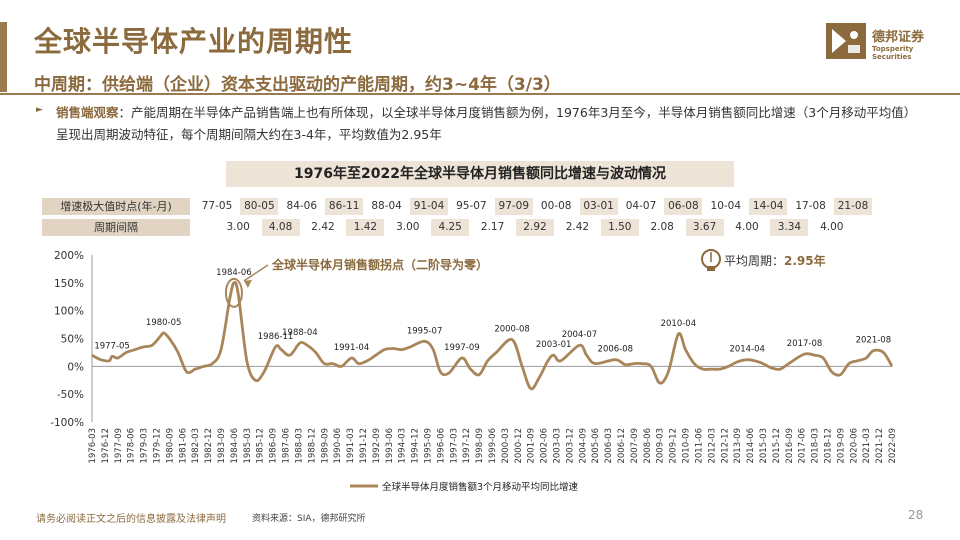  What do you see at coordinates (846, 41) in the screenshot?
I see `logo-mark-icon` at bounding box center [846, 41].